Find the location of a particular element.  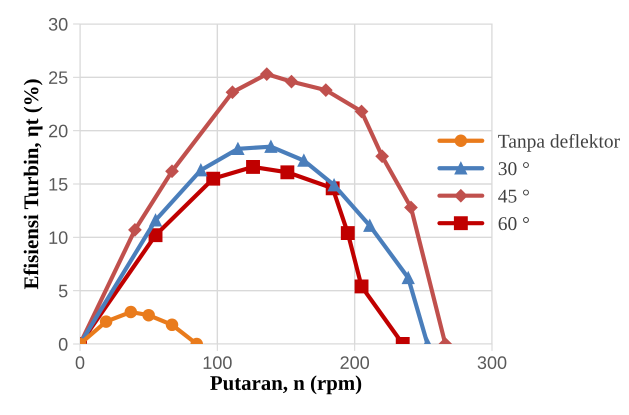

y-tick-label: 15 is located at coordinates (58, 184).